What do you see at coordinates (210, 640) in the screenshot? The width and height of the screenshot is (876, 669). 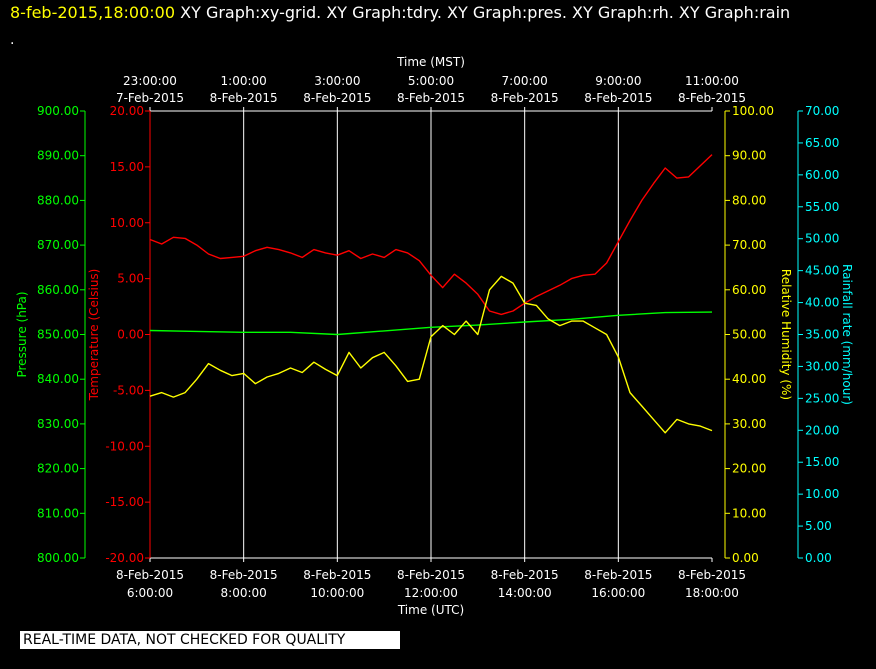 I see `quality-warning-banner: REAL-TIME DATA, NOT CHECKED FOR QUALITY` at bounding box center [210, 640].